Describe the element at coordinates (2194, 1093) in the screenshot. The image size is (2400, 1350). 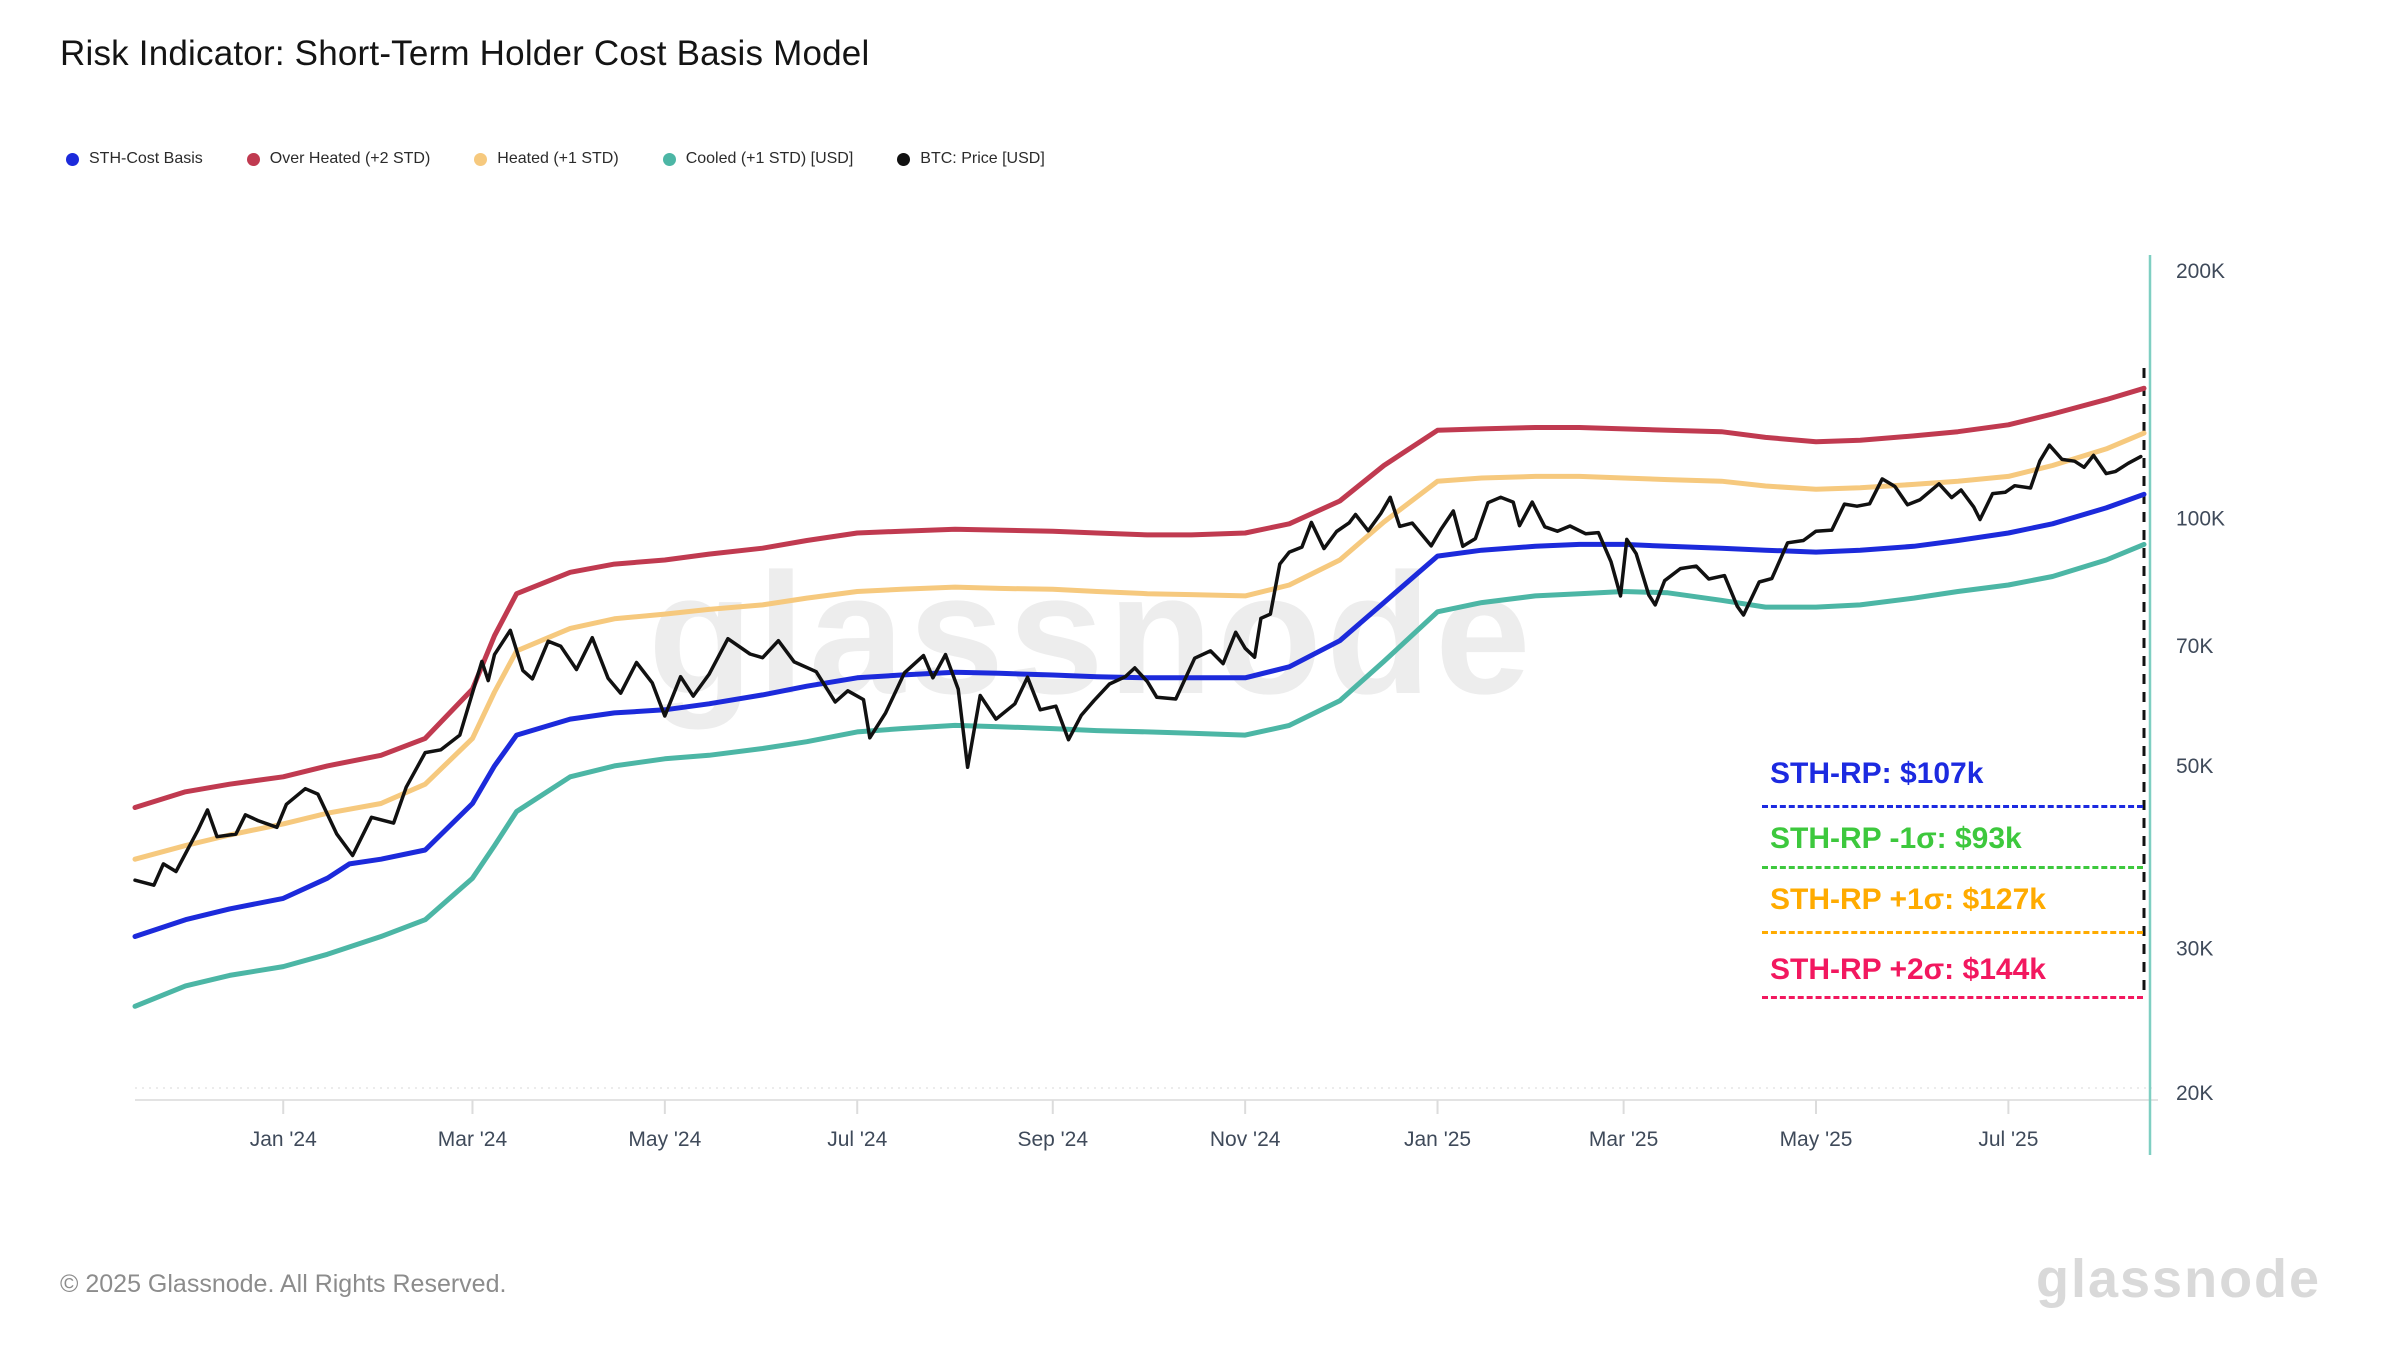
I see `y-tick-label: 20K` at that location.